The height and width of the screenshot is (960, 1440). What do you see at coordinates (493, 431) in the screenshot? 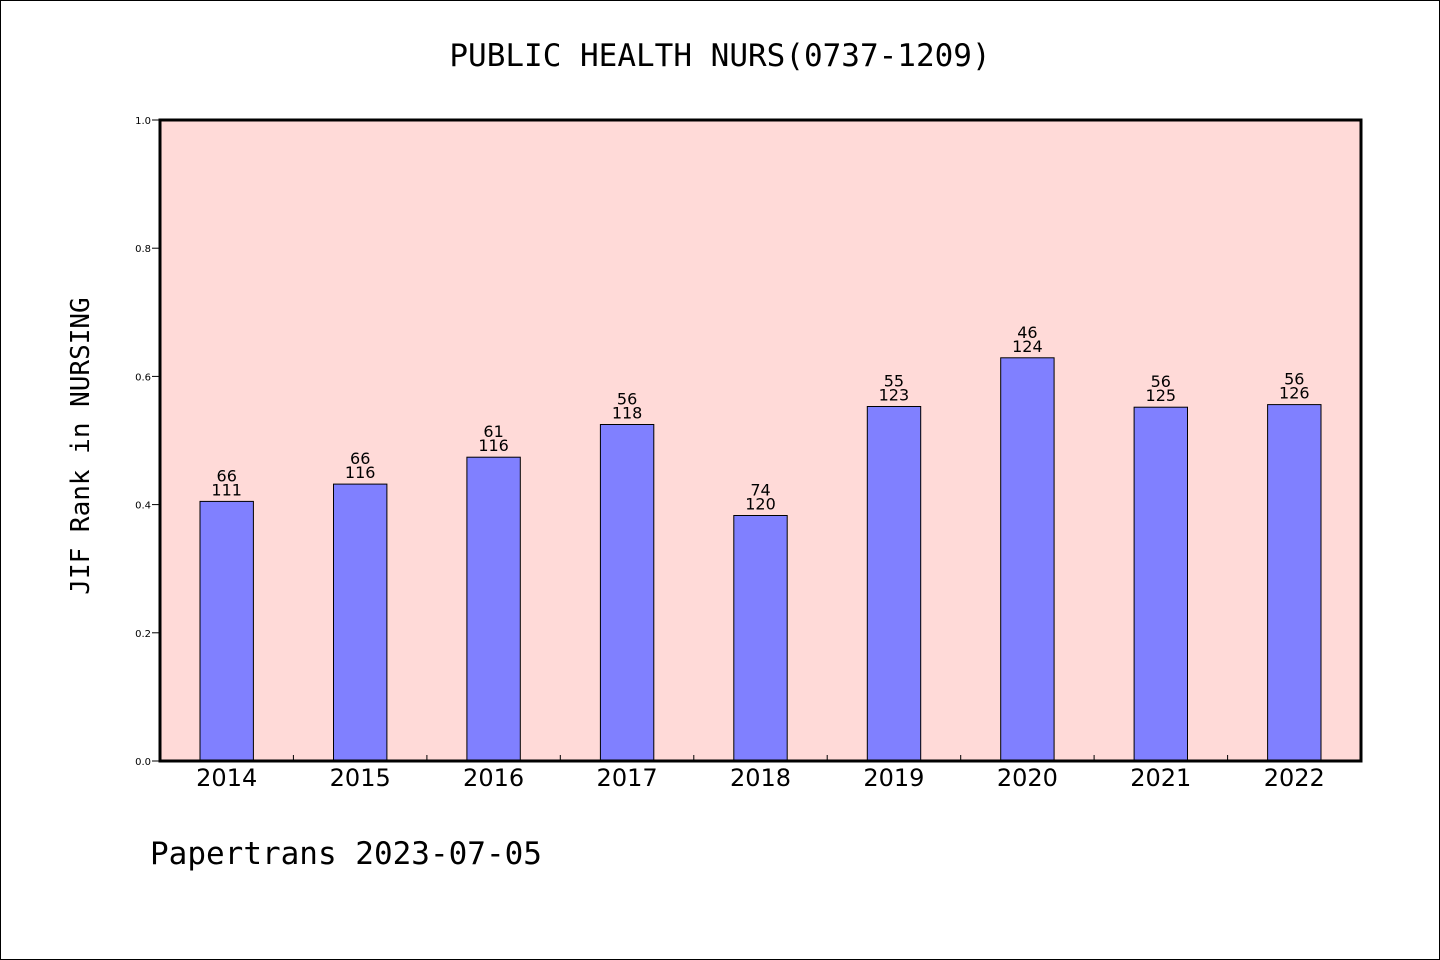
I see `bar-label-rank-2016: 61` at bounding box center [493, 431].